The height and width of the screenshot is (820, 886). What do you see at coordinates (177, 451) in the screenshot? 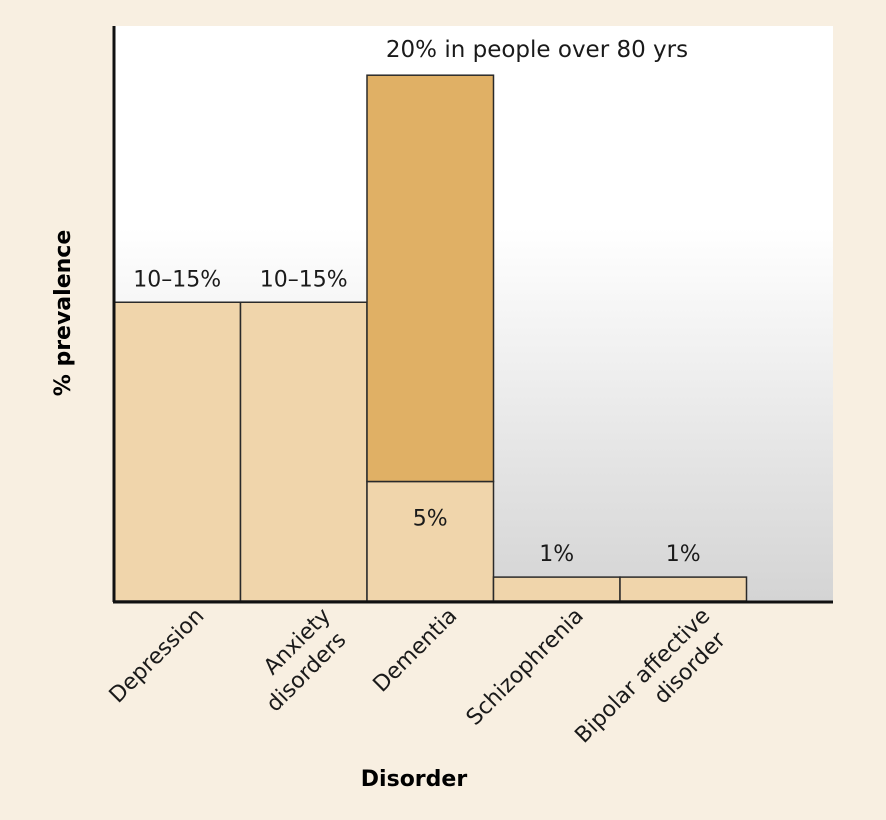
I see `bar-depression` at bounding box center [177, 451].